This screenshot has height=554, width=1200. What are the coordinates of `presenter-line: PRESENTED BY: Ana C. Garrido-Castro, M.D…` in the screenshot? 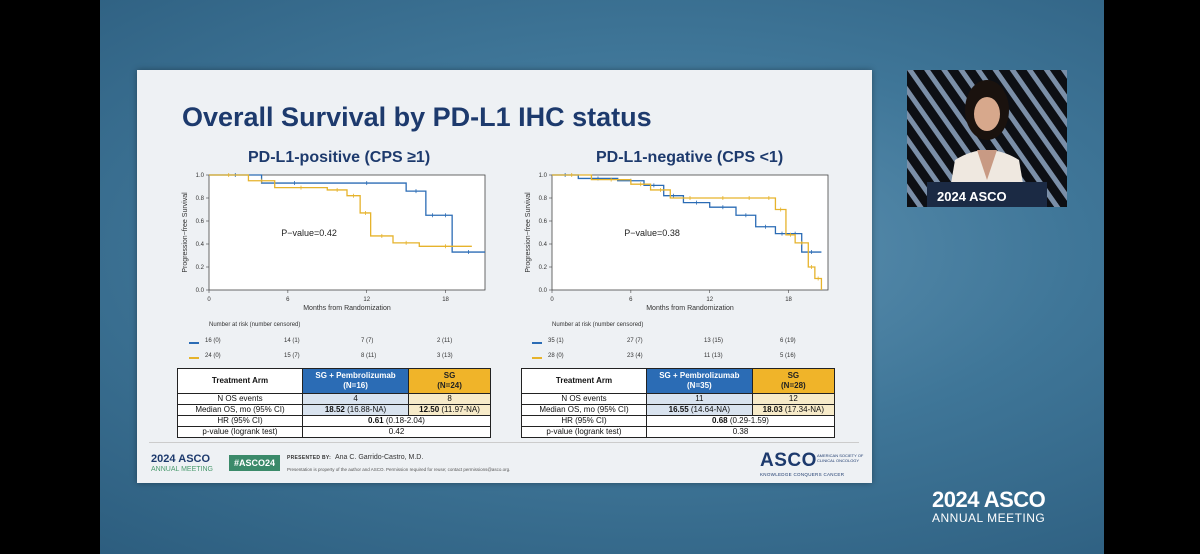 It's located at (355, 457).